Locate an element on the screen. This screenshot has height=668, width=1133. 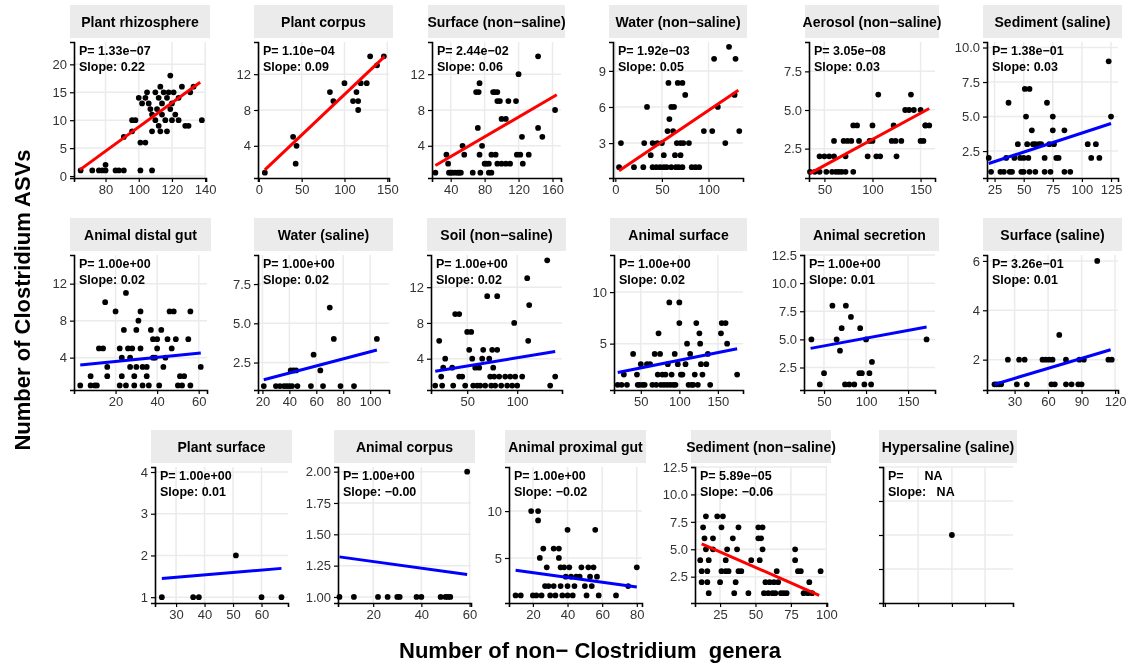
chart-title: Animal secretion is located at coordinates (869, 235).